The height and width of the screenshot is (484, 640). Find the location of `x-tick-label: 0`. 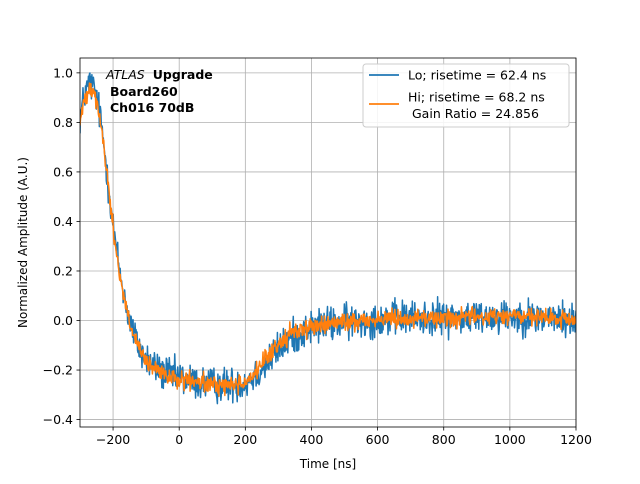

x-tick-label: 0 is located at coordinates (179, 439).